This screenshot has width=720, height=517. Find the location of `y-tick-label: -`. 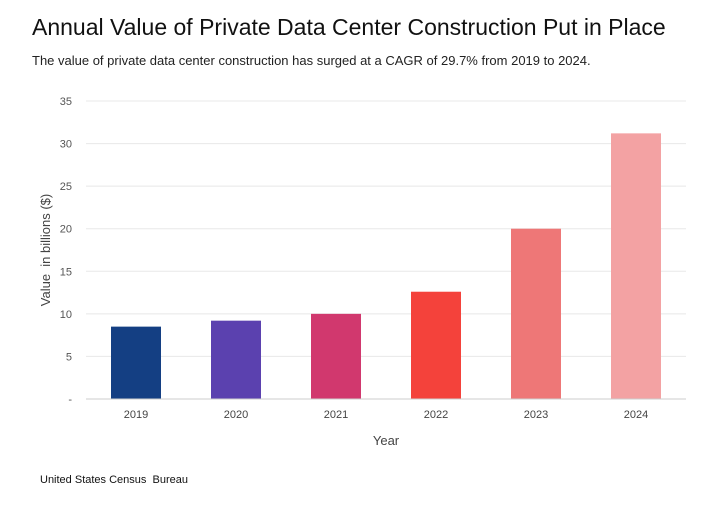

y-tick-label: - is located at coordinates (70, 400).